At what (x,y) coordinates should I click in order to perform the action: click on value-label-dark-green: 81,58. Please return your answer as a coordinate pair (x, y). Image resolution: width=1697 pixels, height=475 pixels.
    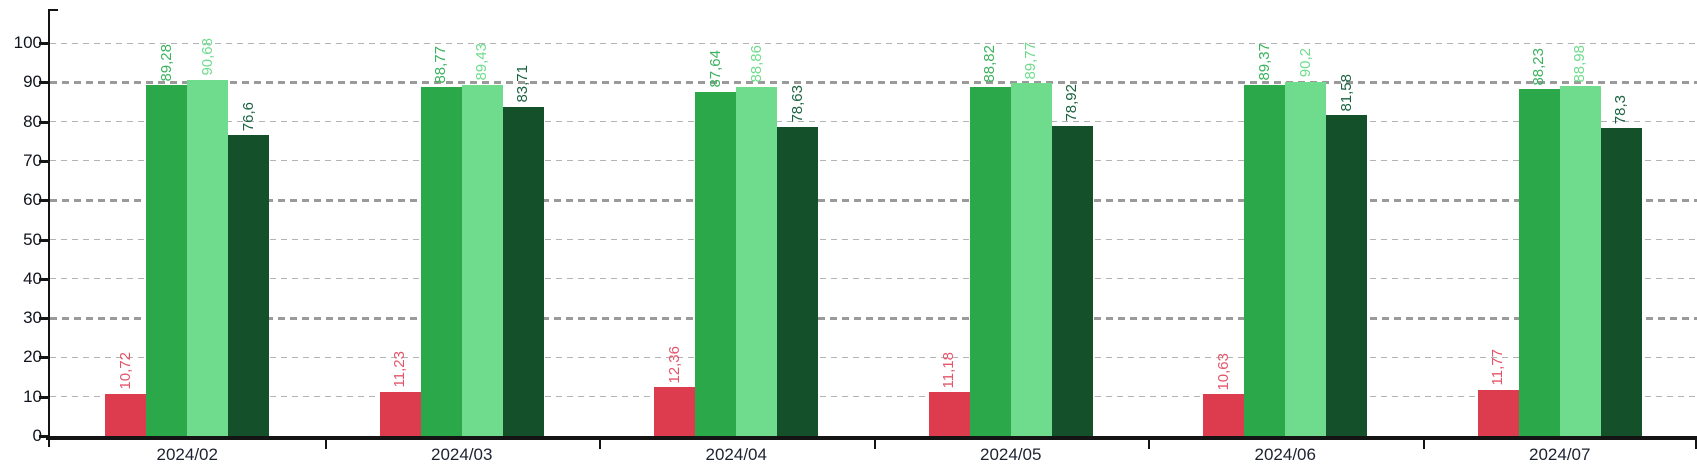
    Looking at the image, I should click on (1346, 92).